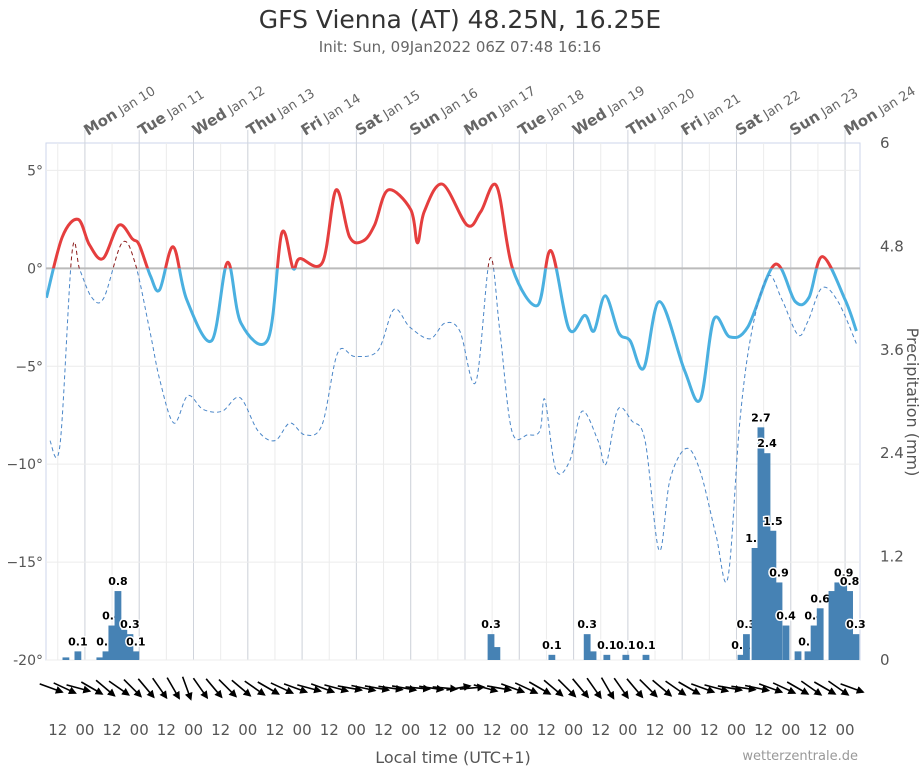 Image resolution: width=921 pixels, height=768 pixels. Describe the element at coordinates (641, 123) in the screenshot. I see `weekday: Thu` at that location.